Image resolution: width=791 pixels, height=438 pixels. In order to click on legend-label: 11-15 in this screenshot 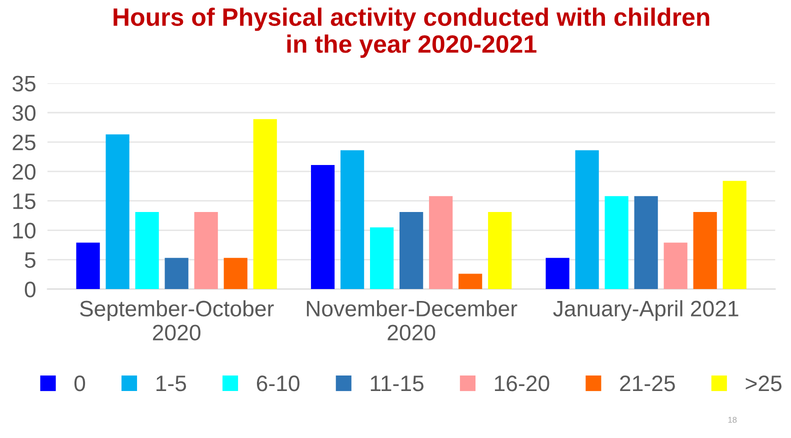, I will do `click(397, 384)`.